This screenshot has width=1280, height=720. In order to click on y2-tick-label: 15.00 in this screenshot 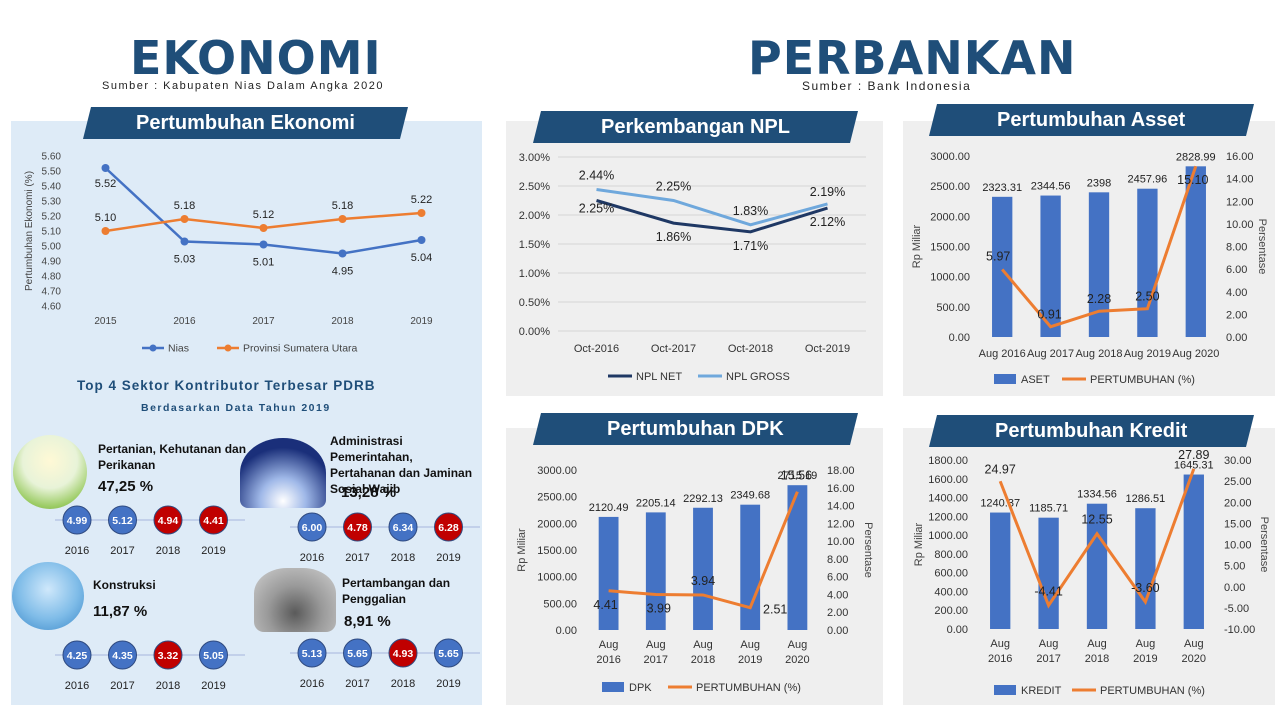, I will do `click(1238, 524)`.